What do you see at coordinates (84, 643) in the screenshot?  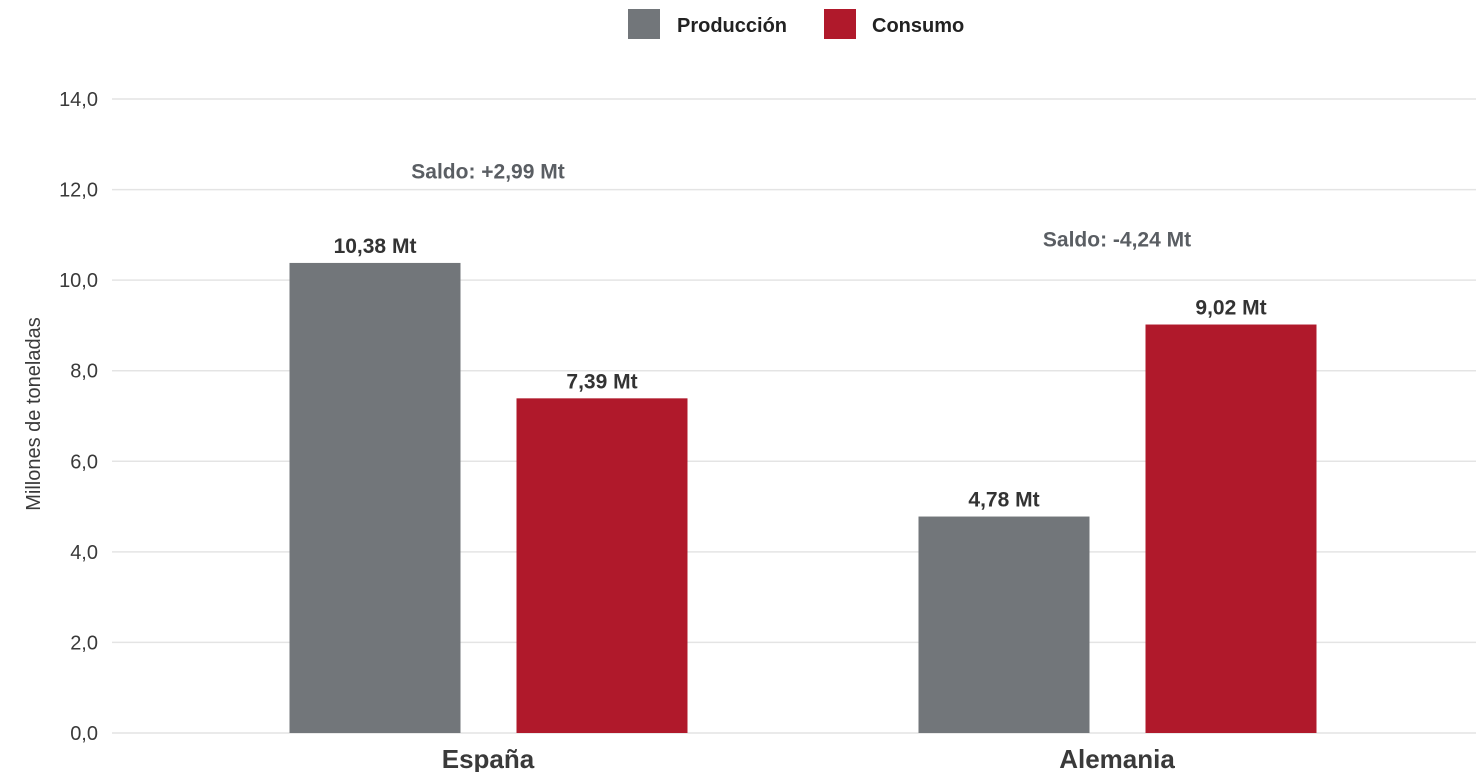 I see `y-tick-label: 2,0` at bounding box center [84, 643].